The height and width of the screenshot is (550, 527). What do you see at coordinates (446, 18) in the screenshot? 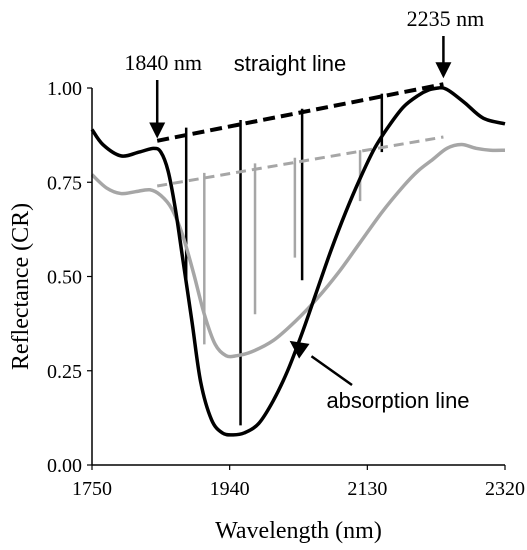
I see `annotation-2235-label: 2235 nm` at bounding box center [446, 18].